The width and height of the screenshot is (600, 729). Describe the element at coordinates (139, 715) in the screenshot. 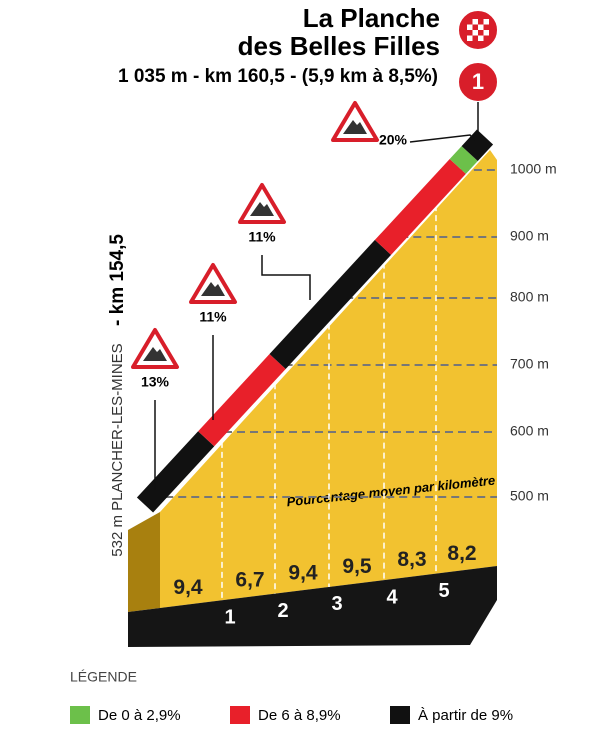

I see `legend-label: De 0 à 2,9%` at that location.